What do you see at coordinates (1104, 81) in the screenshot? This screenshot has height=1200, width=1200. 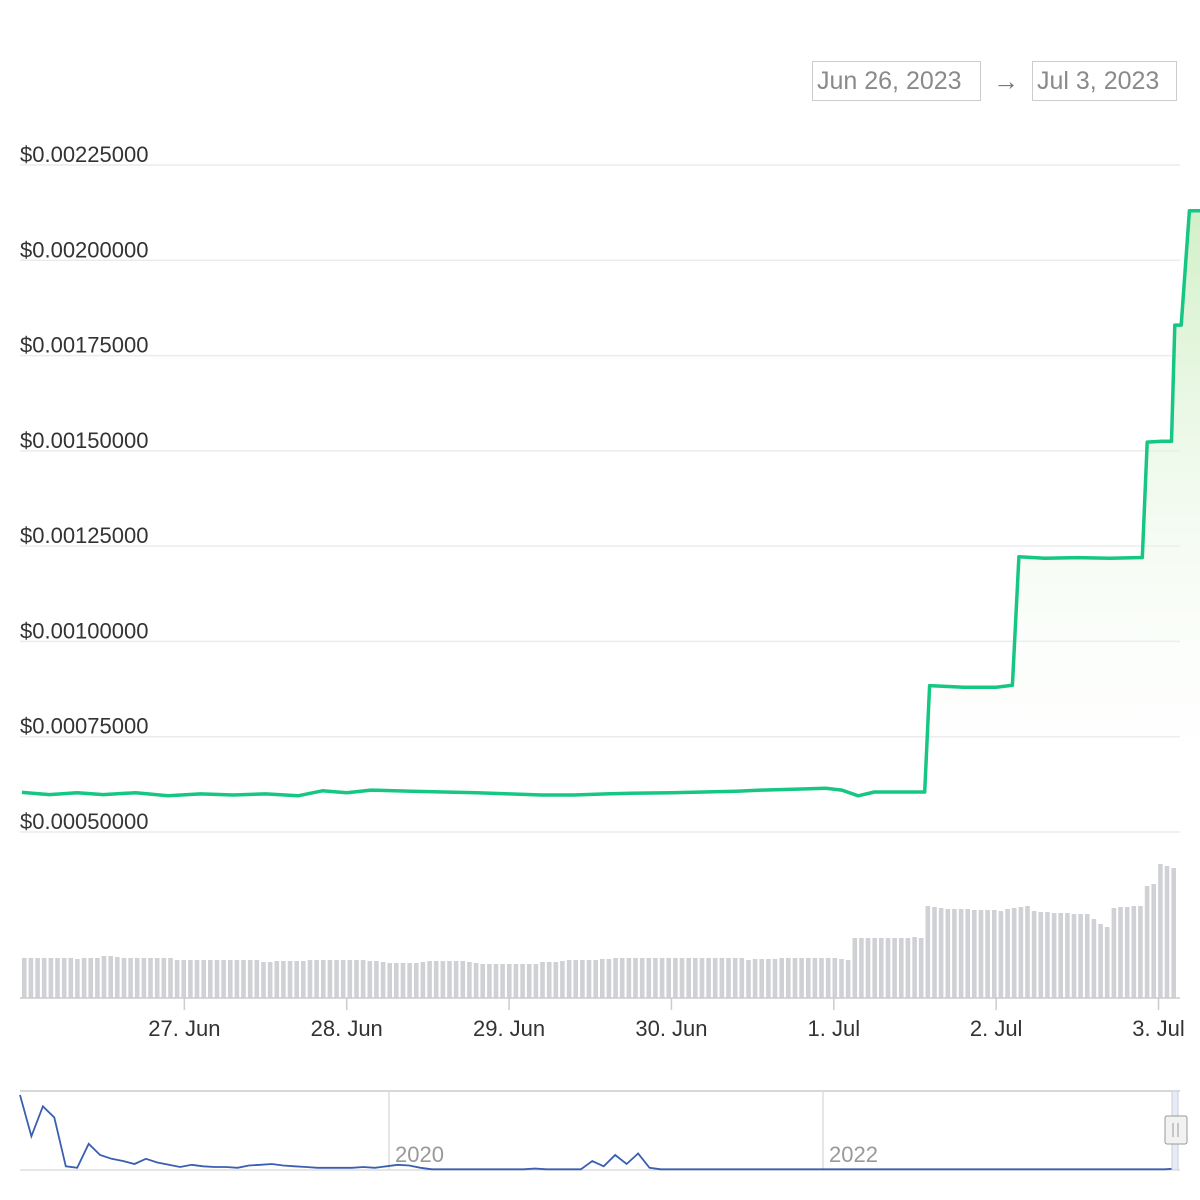 I see `date-range-end-input: Jul 3, 2023` at bounding box center [1104, 81].